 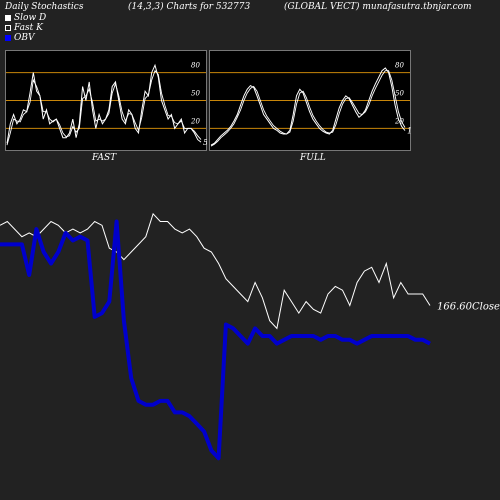 What do you see at coordinates (468, 306) in the screenshot?
I see `close-value-label: 166.60Close` at bounding box center [468, 306].